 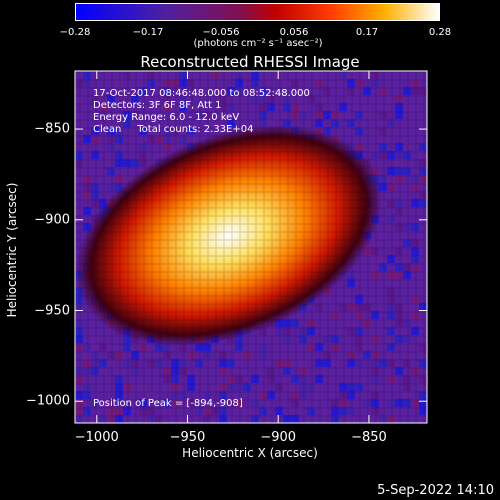 What do you see at coordinates (173, 129) in the screenshot?
I see `annotation-clean: Clean Total counts: 2.33E+04` at bounding box center [173, 129].